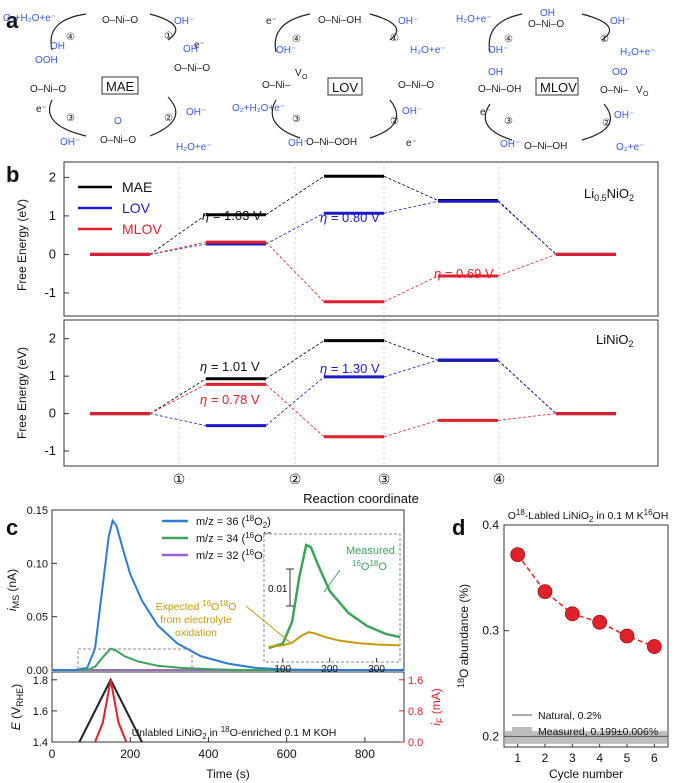 This screenshot has height=783, width=674. Describe the element at coordinates (638, 52) in the screenshot. I see `mlov-arrow-1-out: H₂O+e⁻` at that location.